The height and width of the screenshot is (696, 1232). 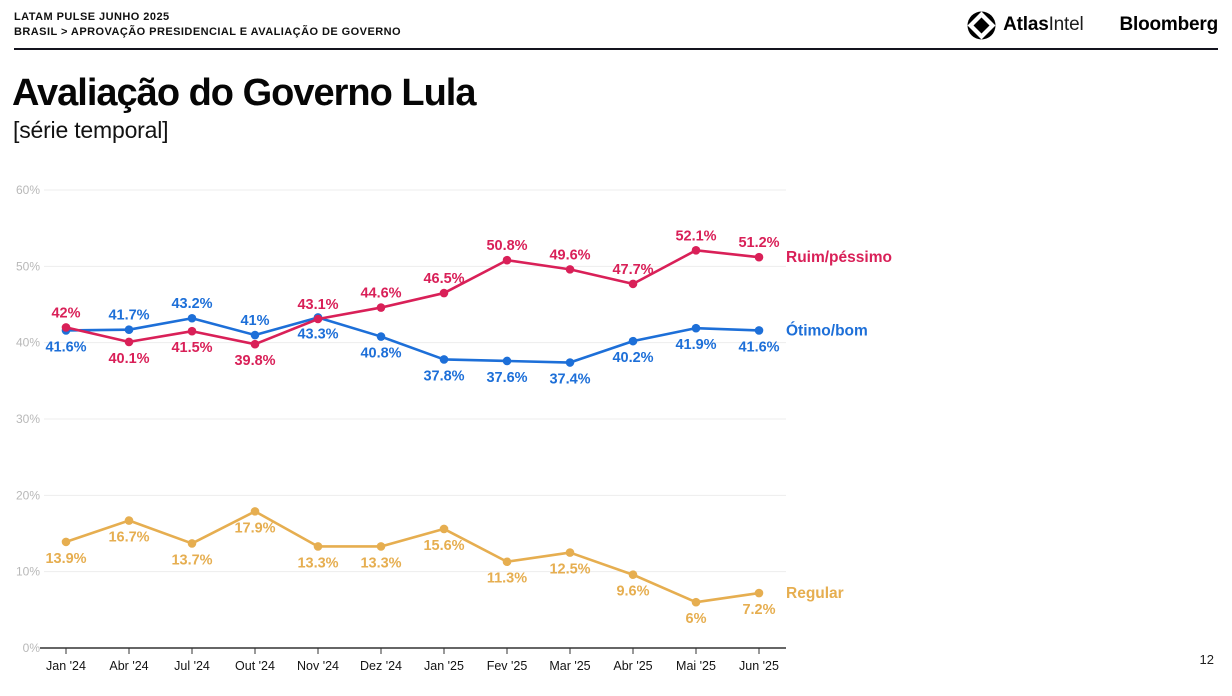 I want to click on page-number: 12, so click(x=1206, y=659).